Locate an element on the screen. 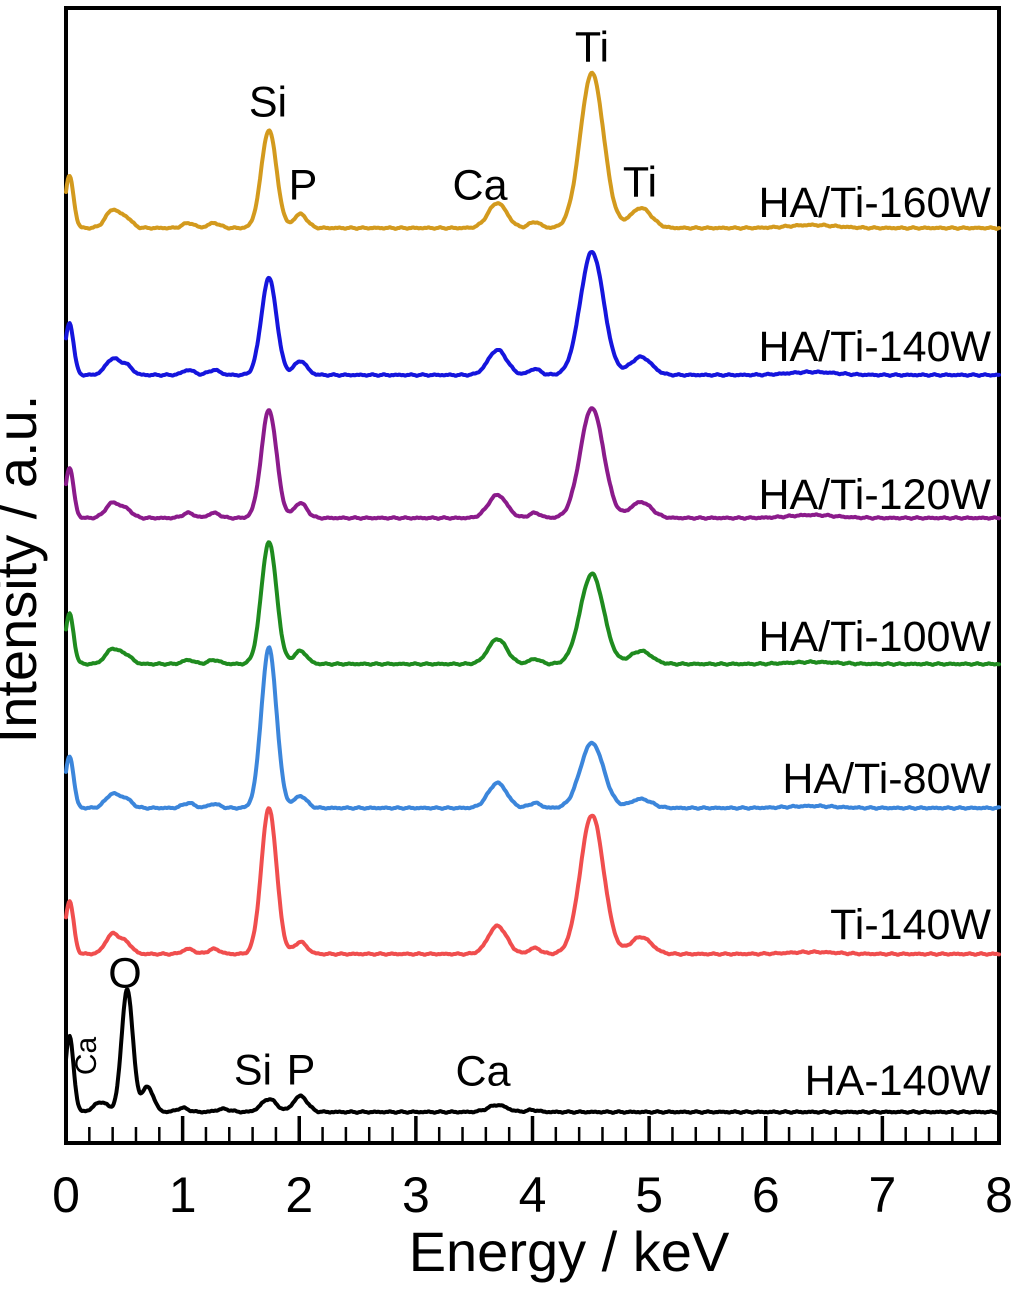 This screenshot has height=1290, width=1015. spectrum-line-ha-ti-80w is located at coordinates (532, 728).